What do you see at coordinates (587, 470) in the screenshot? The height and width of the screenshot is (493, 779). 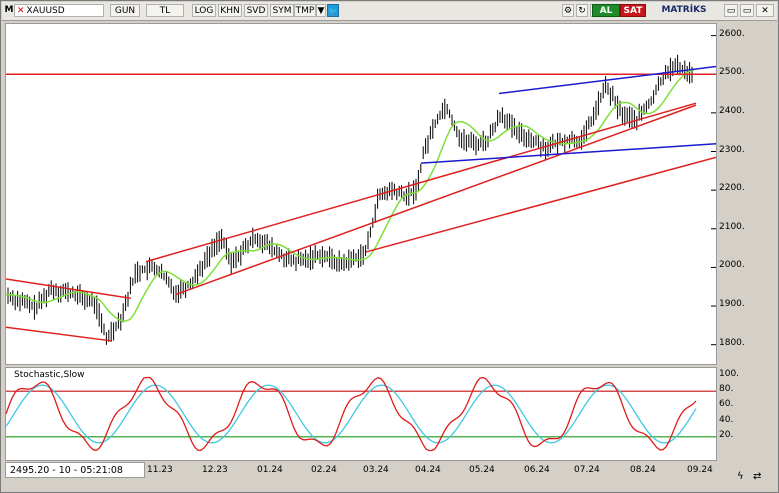 I see `time-tick-label: 07.24` at bounding box center [587, 470].